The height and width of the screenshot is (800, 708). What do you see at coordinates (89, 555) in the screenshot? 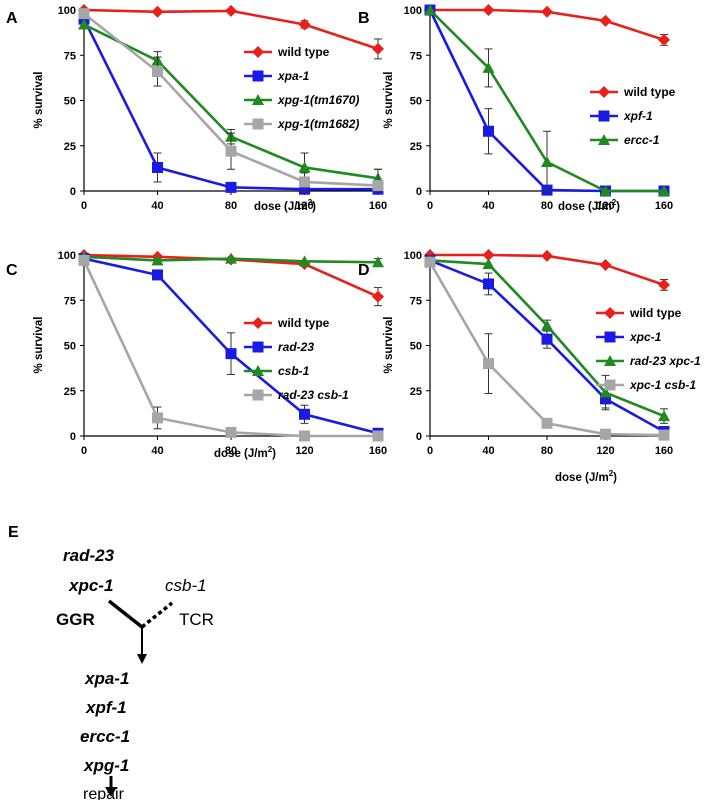
I see `ggr-gene-rad-23: rad-23` at bounding box center [89, 555].